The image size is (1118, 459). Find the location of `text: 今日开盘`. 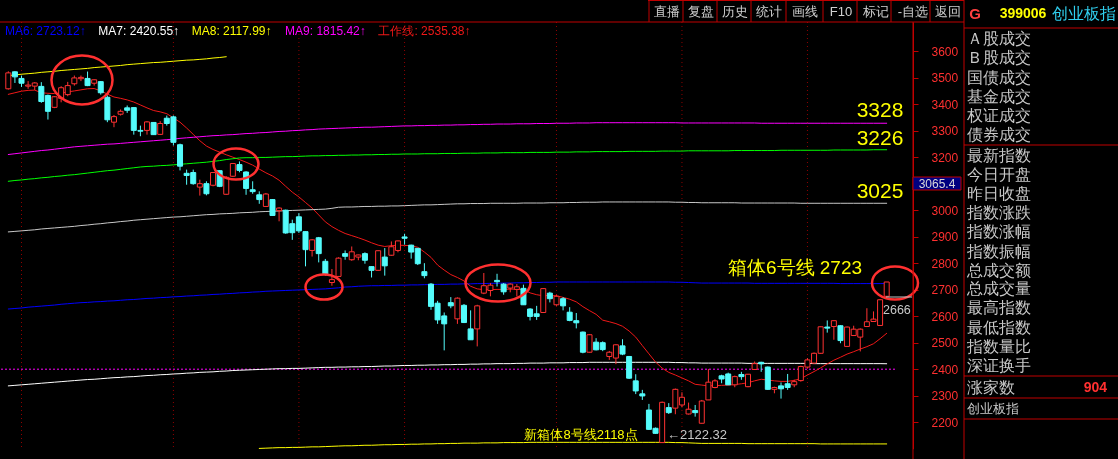

text: 今日开盘 is located at coordinates (999, 174).